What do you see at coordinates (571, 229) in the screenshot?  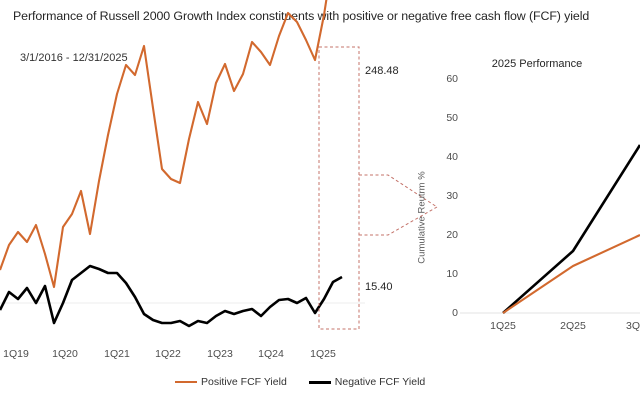 I see `series-line-2025-negative-fcf` at bounding box center [571, 229].